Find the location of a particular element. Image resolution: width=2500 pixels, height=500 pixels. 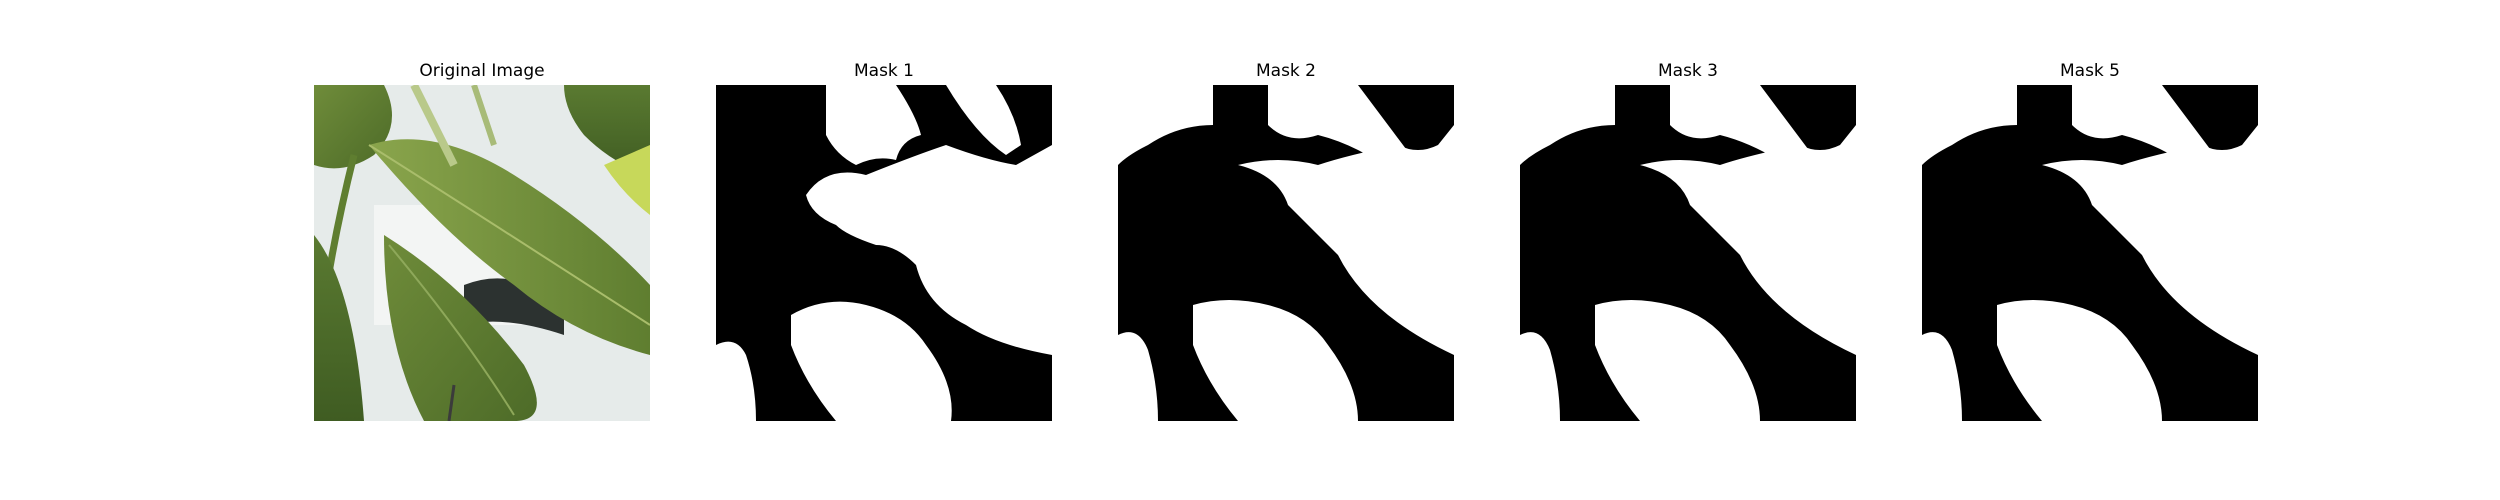

panel-title: Mask 5 is located at coordinates (2089, 71).